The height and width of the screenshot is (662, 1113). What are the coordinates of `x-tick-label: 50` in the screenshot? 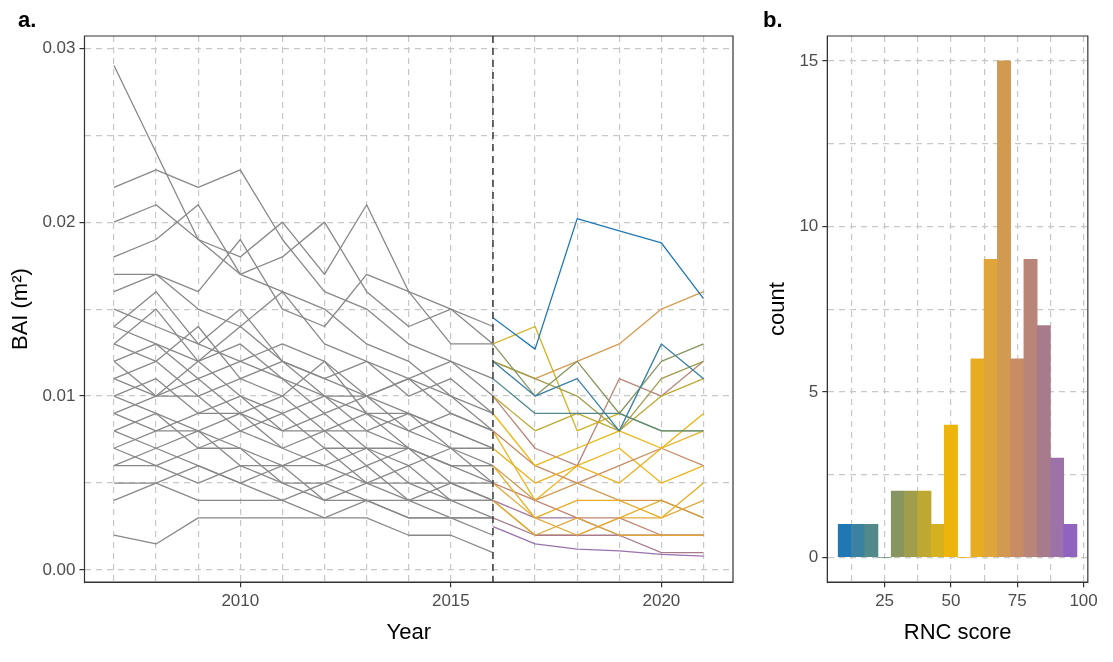 It's located at (951, 601).